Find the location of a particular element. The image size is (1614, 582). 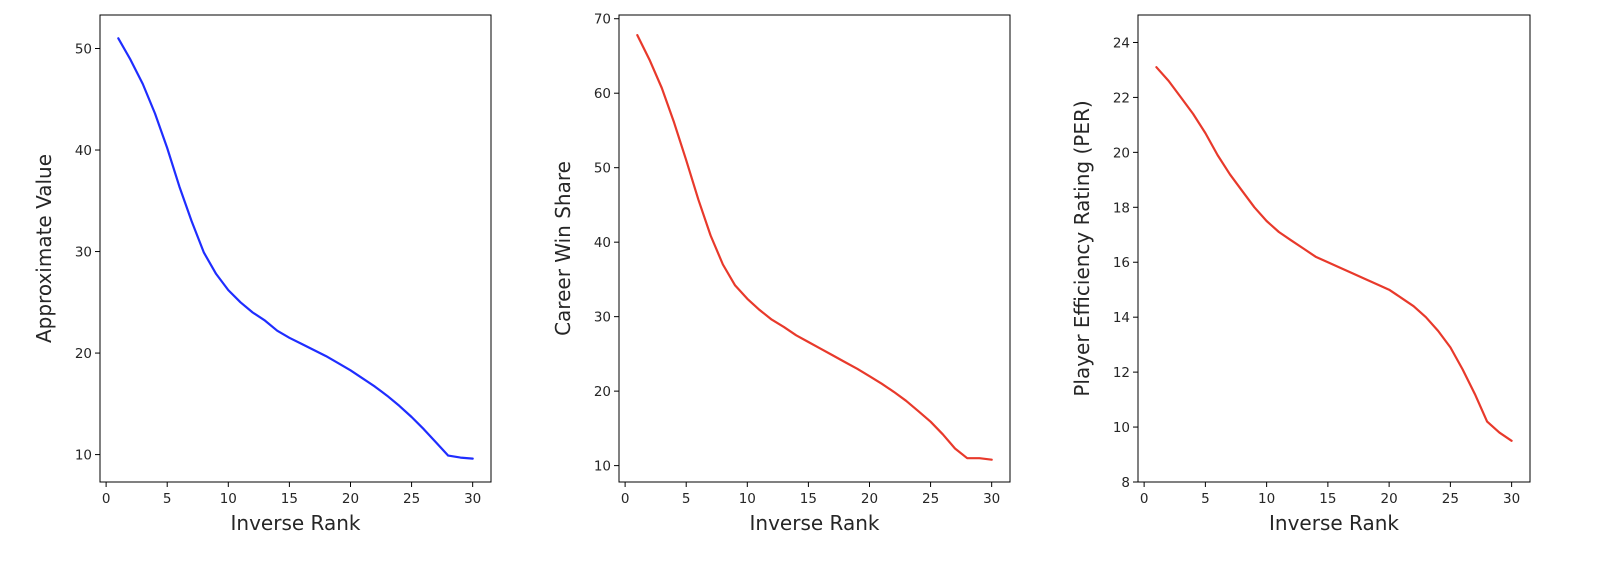

y-tick-label: 14 is located at coordinates (1121, 318).